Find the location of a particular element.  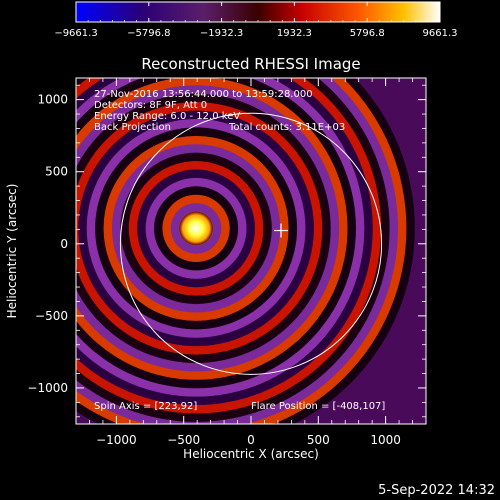

y-tick-label: −1000 is located at coordinates (47, 388).